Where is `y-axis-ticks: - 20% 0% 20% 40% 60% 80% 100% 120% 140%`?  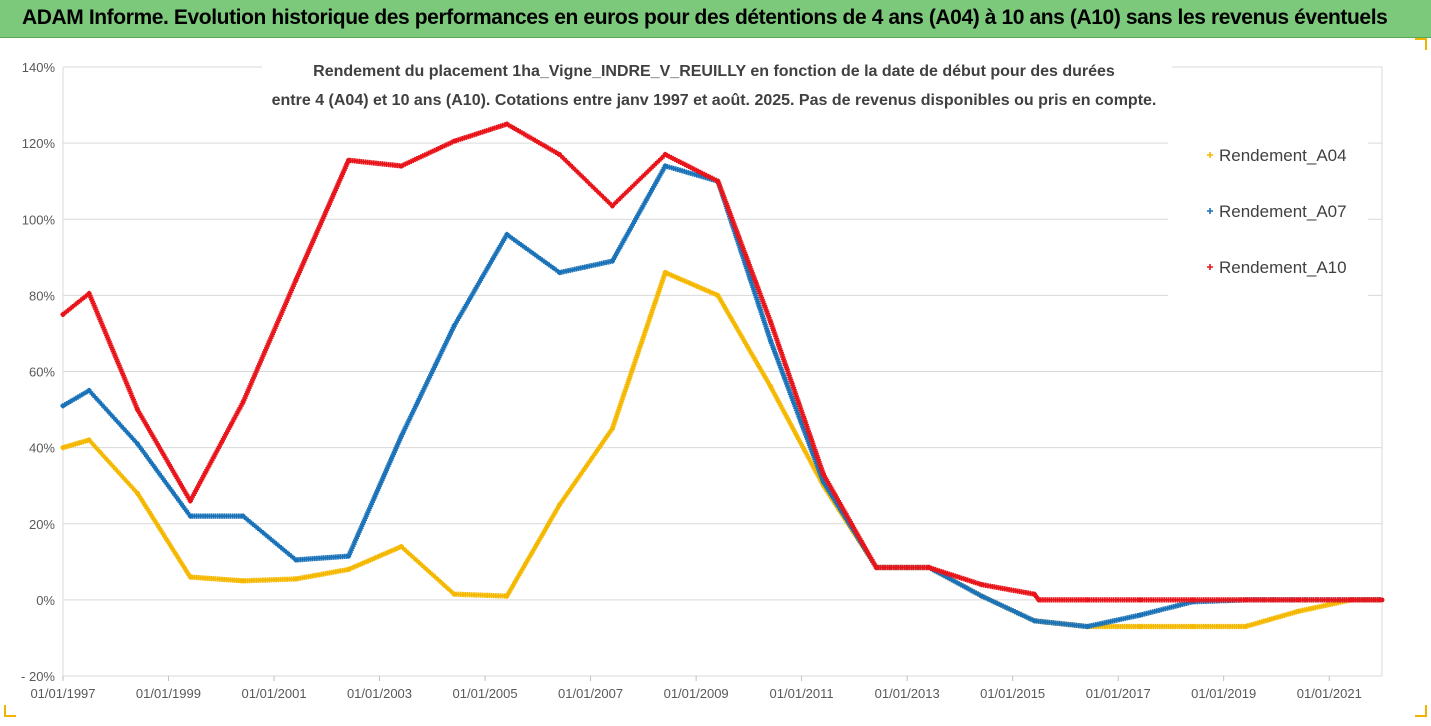 y-axis-ticks: - 20% 0% 20% 40% 60% 80% 100% 120% 140% is located at coordinates (38, 372).